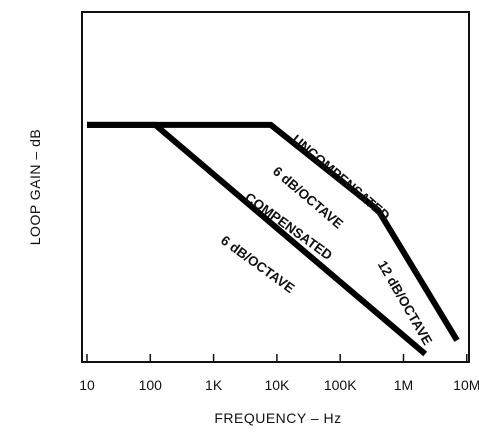  I want to click on annotation-label: 6 dB/OCTAVE, so click(257, 264).